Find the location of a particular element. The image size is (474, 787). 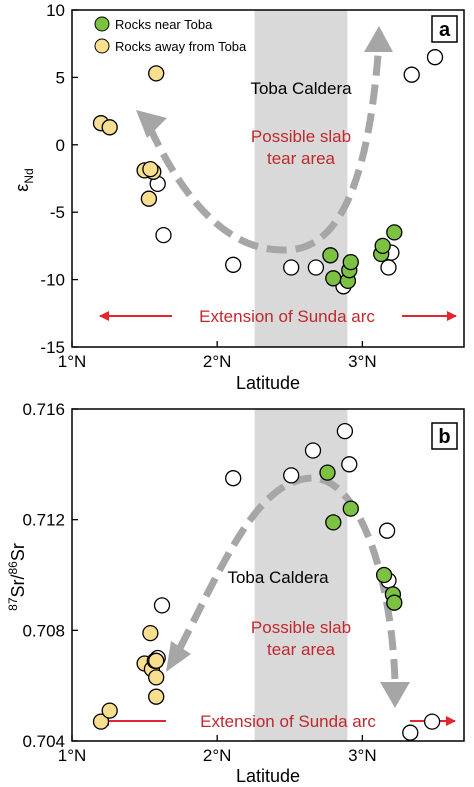

legend-marker-away is located at coordinates (102, 46).